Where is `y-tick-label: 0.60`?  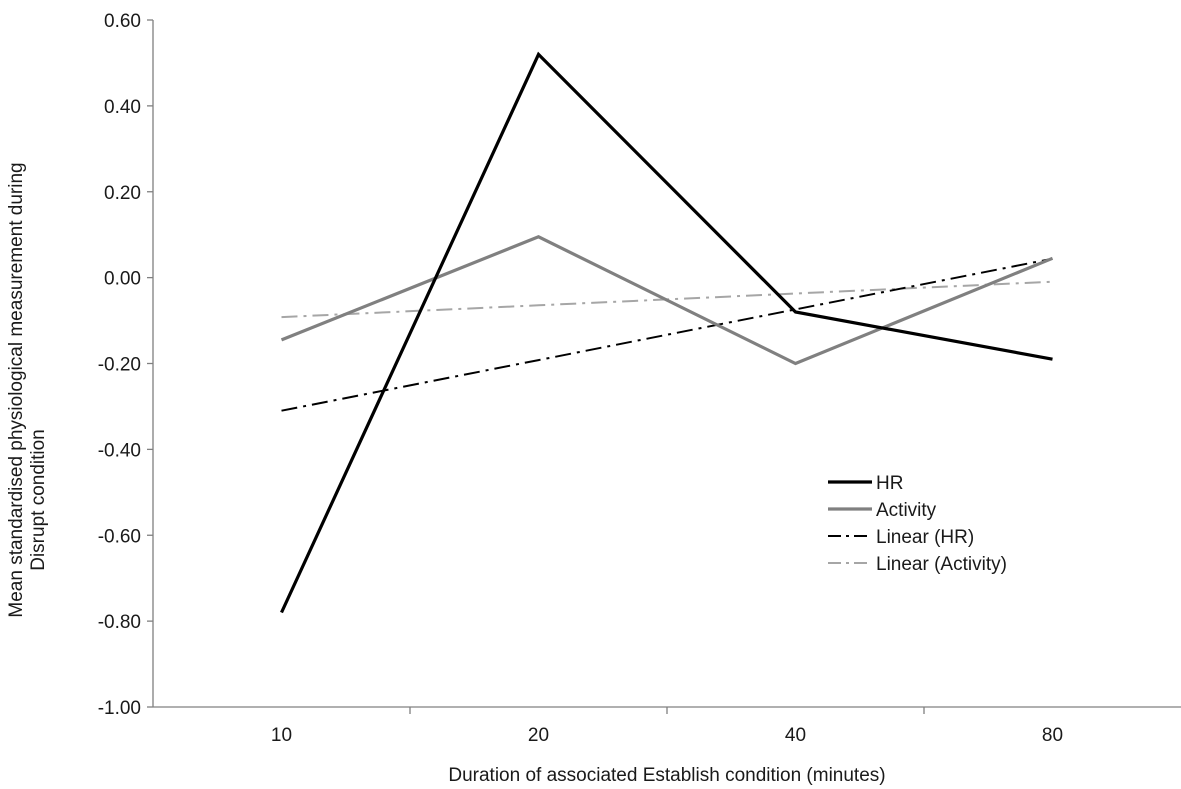
y-tick-label: 0.60 is located at coordinates (122, 21).